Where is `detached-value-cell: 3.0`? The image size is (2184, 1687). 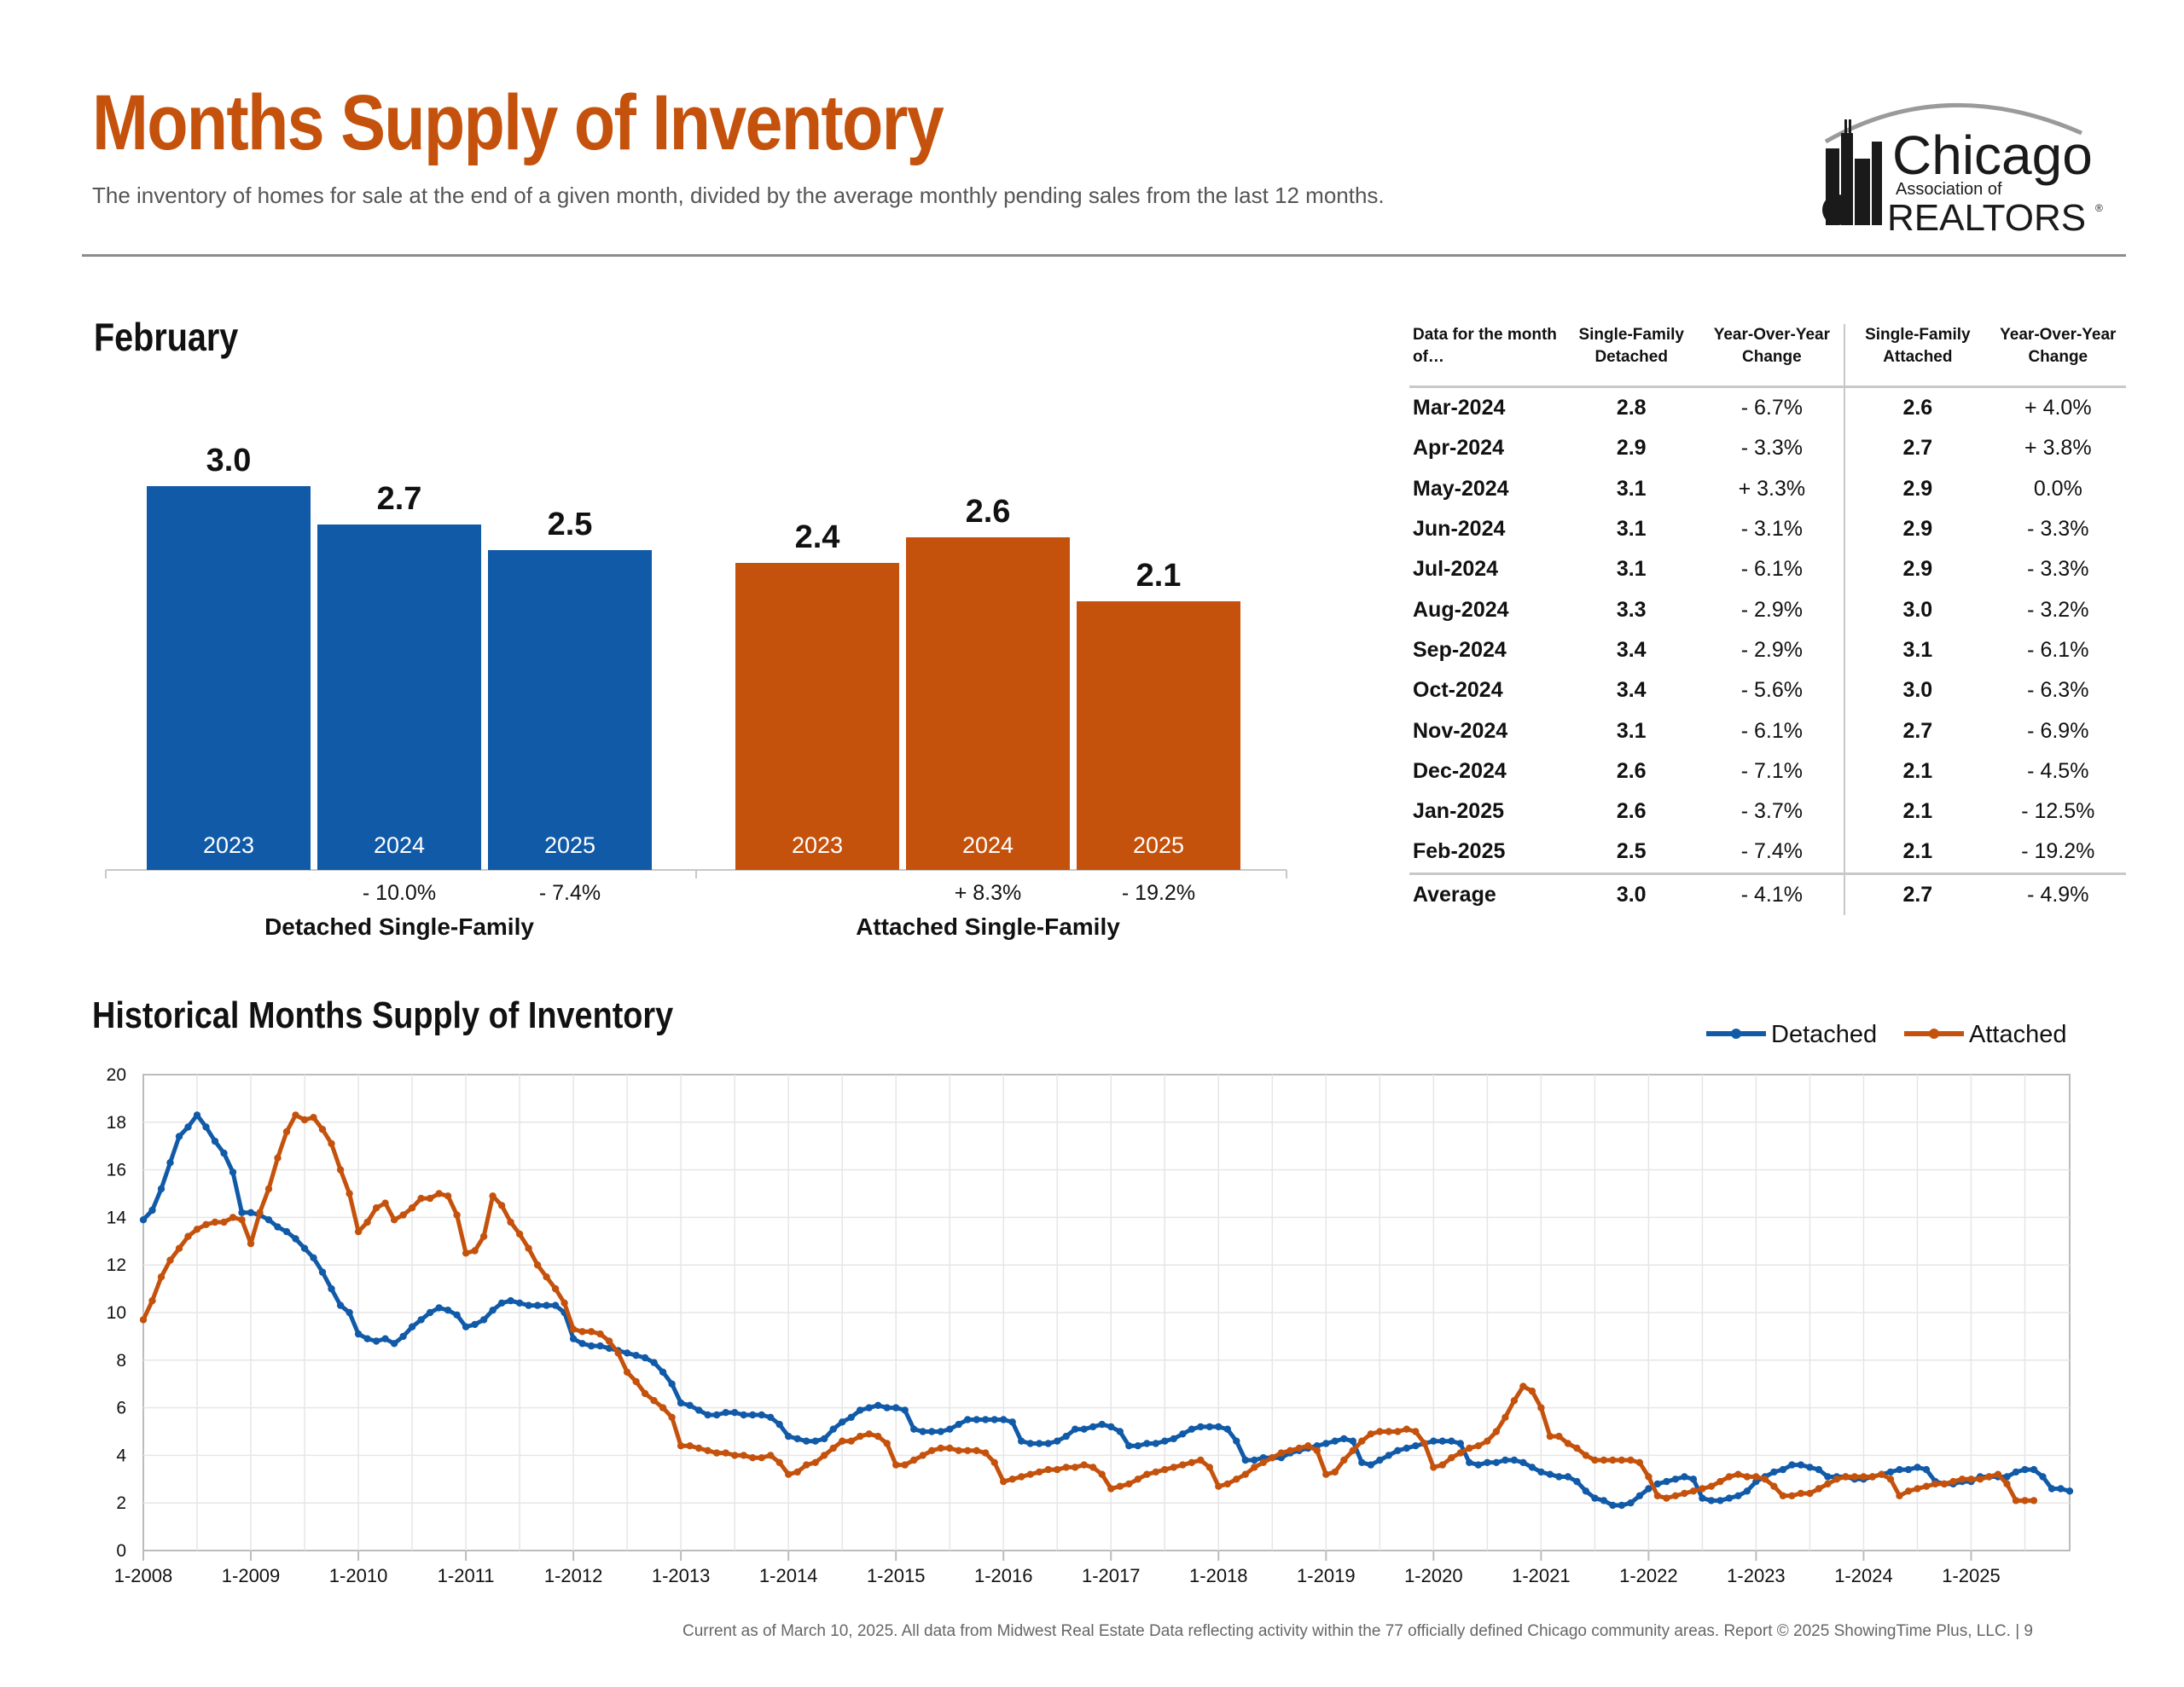
detached-value-cell: 3.0 is located at coordinates (1631, 894).